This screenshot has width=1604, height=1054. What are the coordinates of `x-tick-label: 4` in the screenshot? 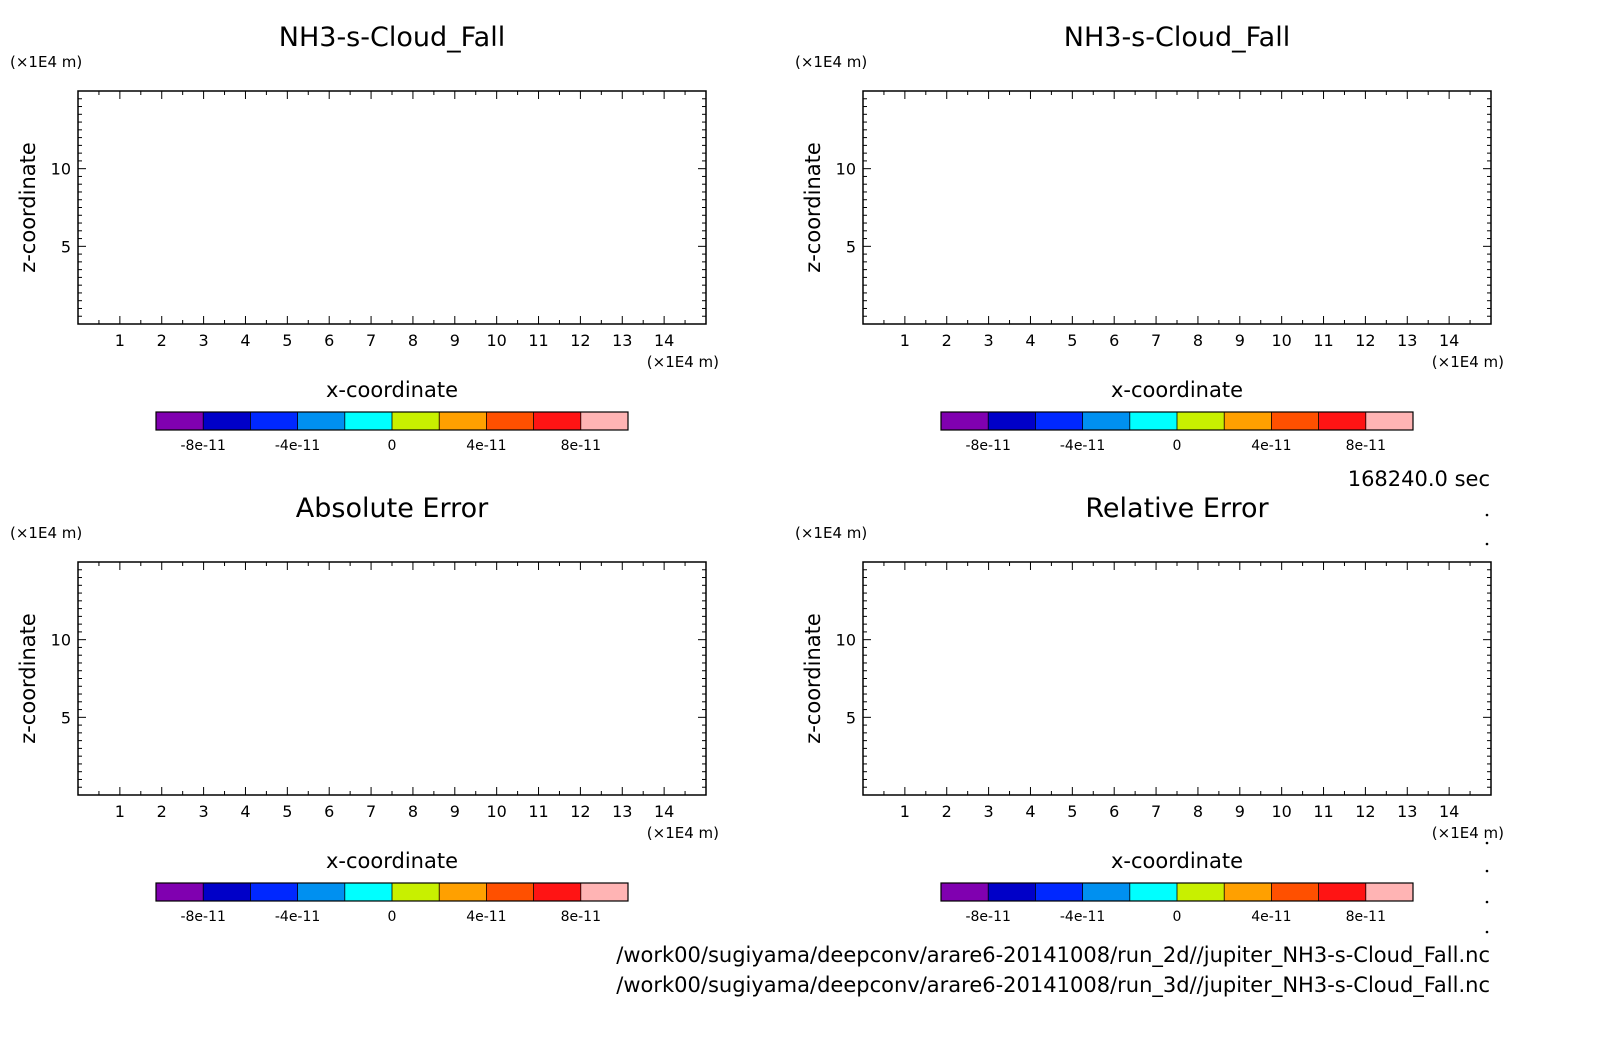 It's located at (1030, 340).